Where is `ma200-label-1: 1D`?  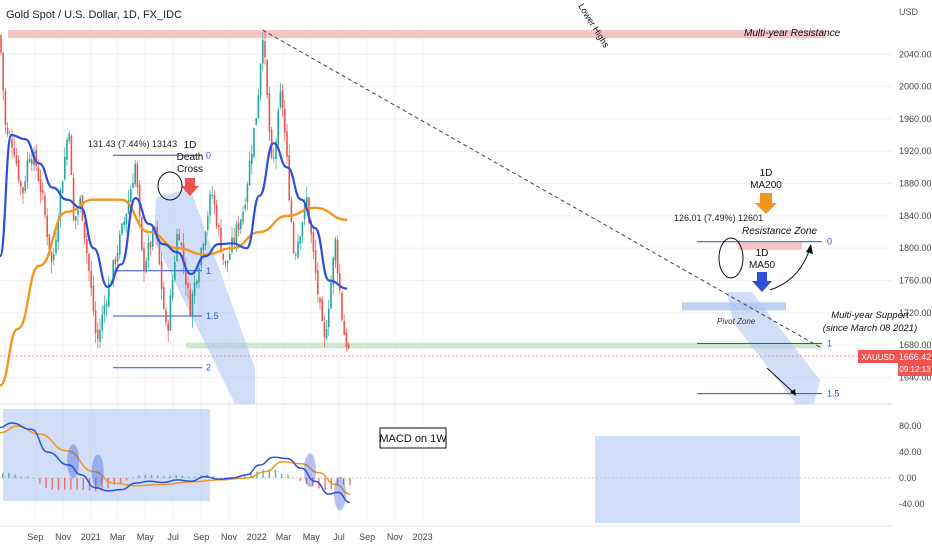
ma200-label-1: 1D is located at coordinates (766, 173).